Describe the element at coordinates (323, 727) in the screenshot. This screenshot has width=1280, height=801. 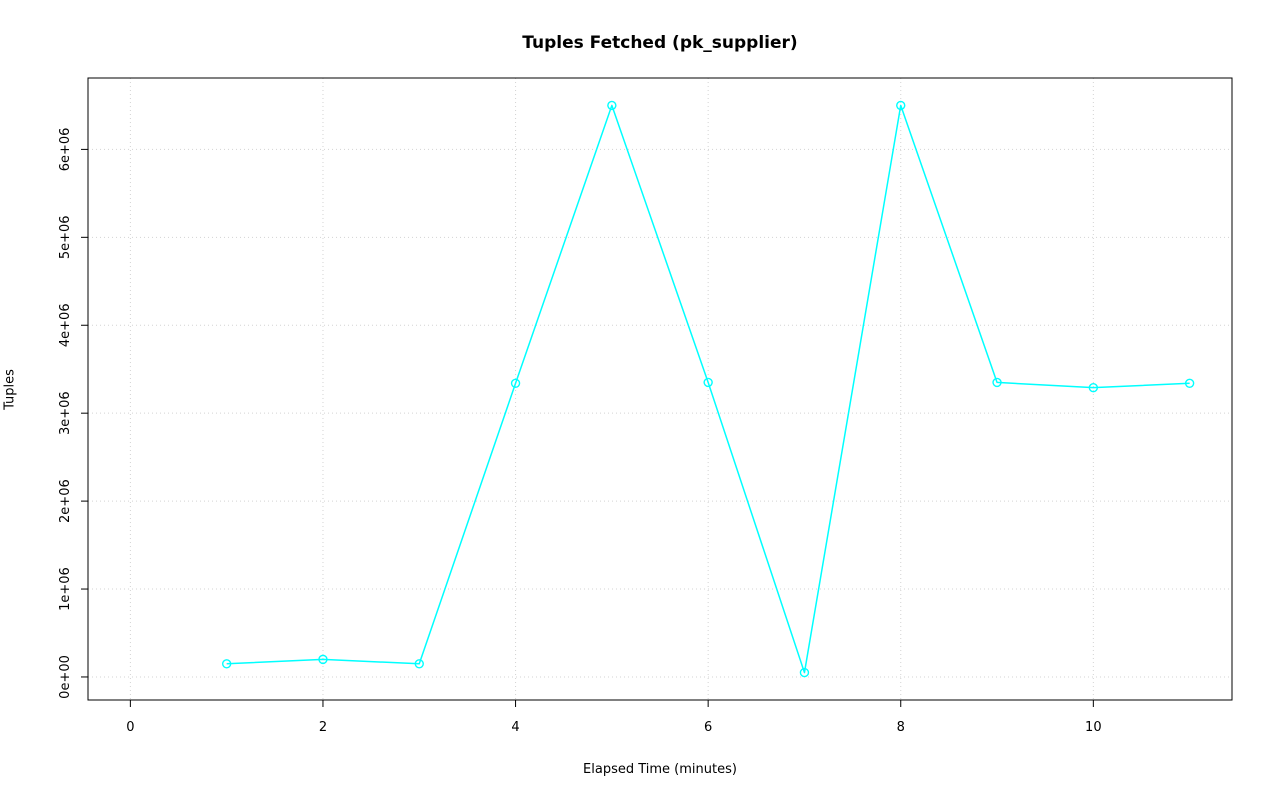
I see `x-tick-label: 2` at that location.